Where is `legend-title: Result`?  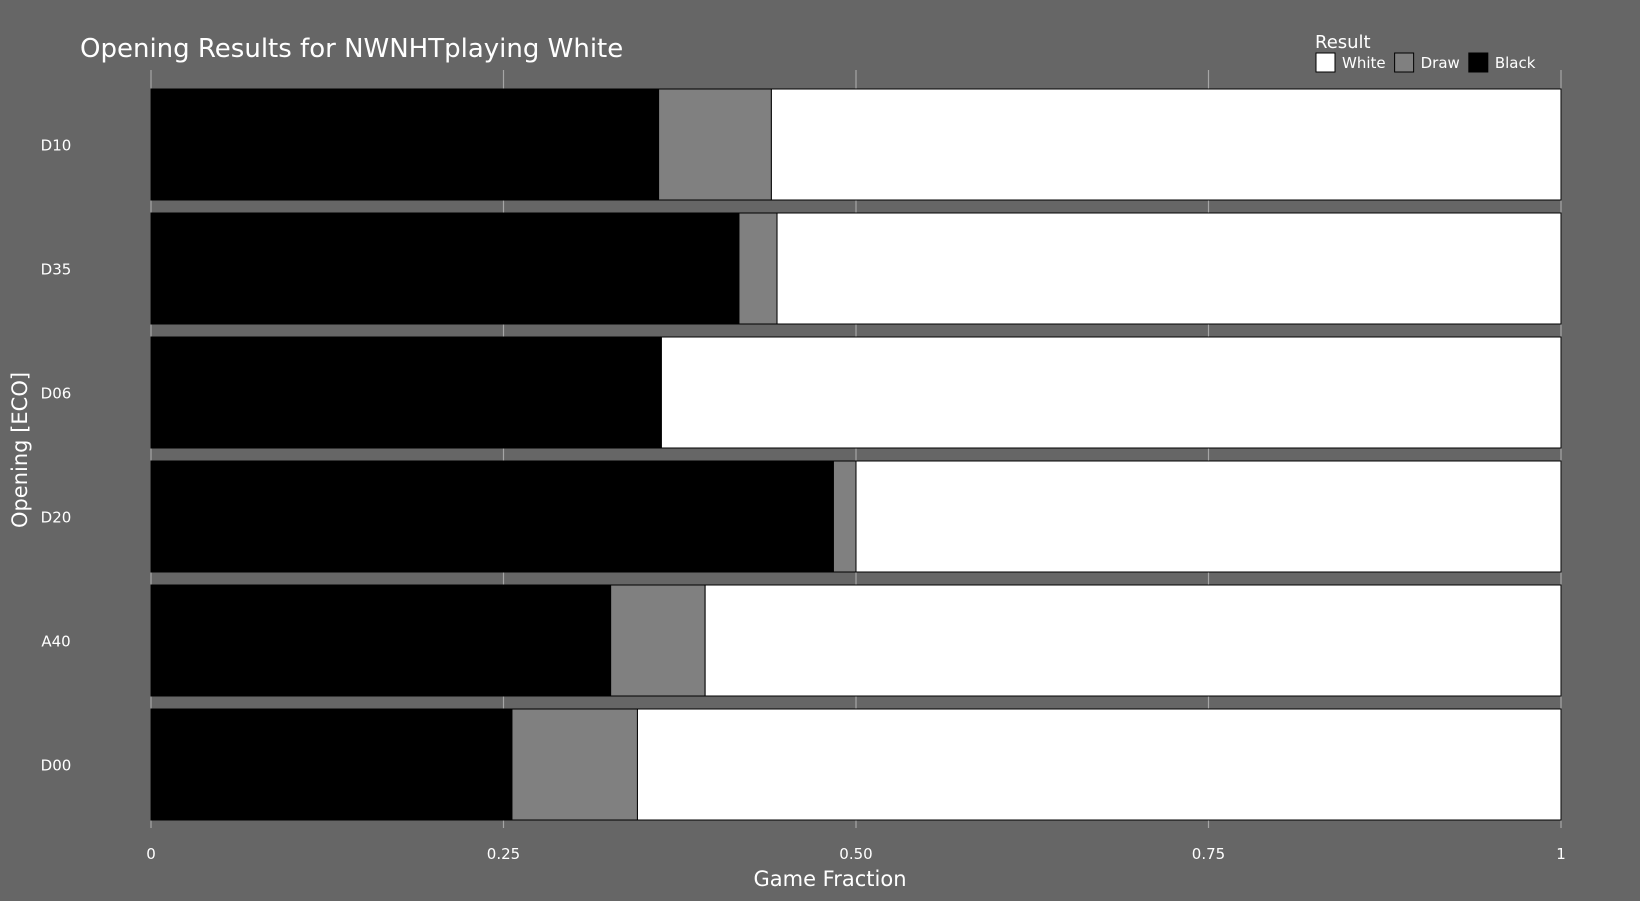 legend-title: Result is located at coordinates (1343, 42).